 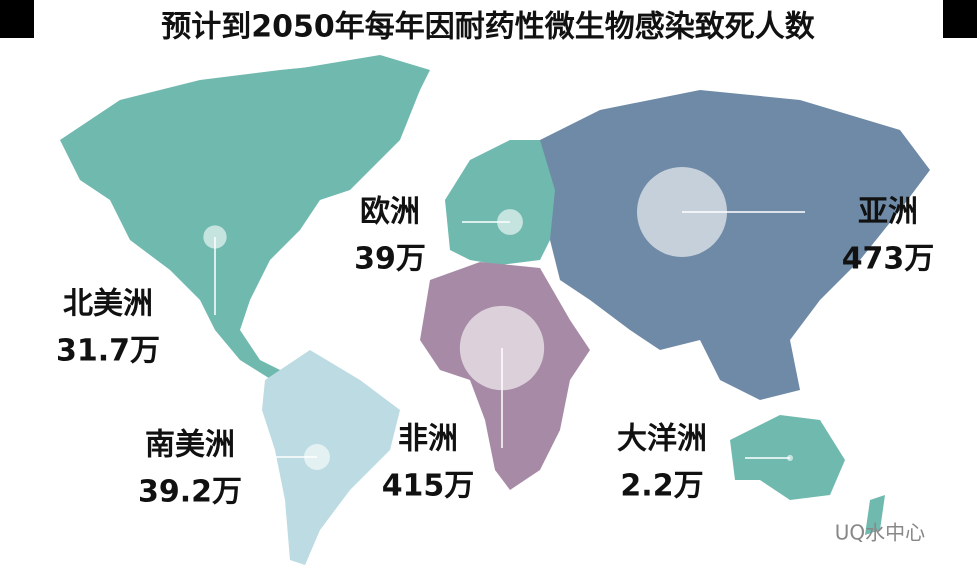 I want to click on europe, so click(x=502, y=202).